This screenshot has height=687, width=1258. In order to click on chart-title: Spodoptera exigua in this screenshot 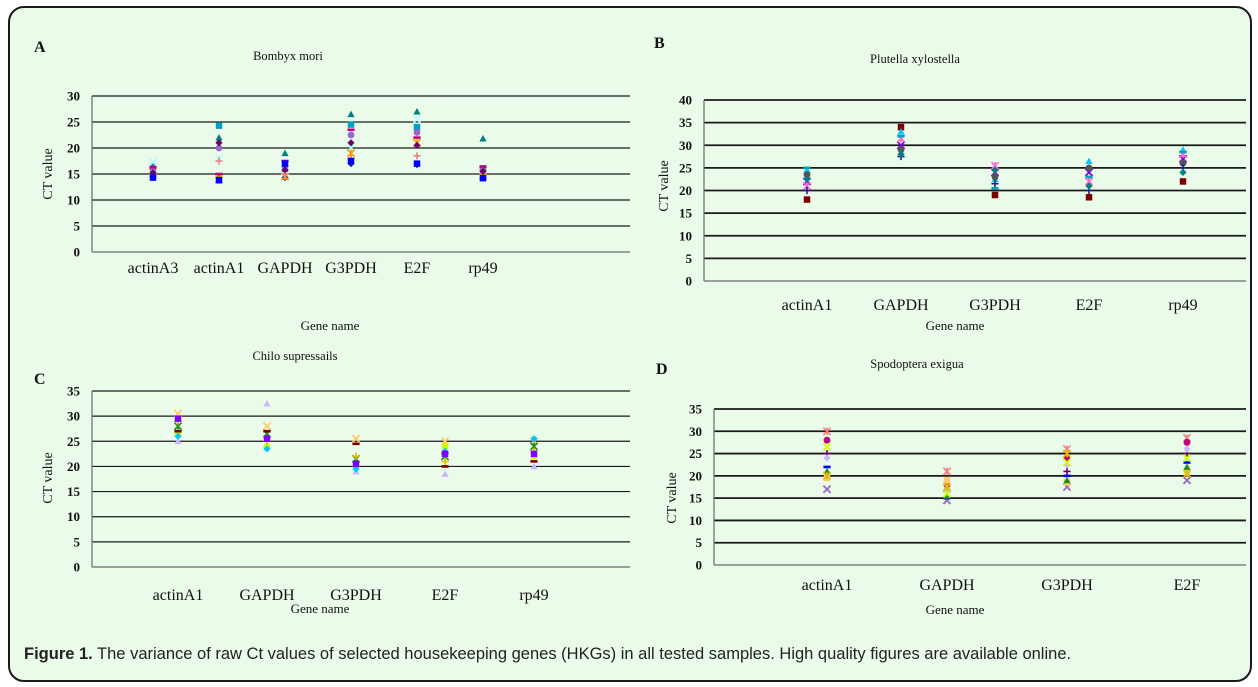, I will do `click(917, 364)`.